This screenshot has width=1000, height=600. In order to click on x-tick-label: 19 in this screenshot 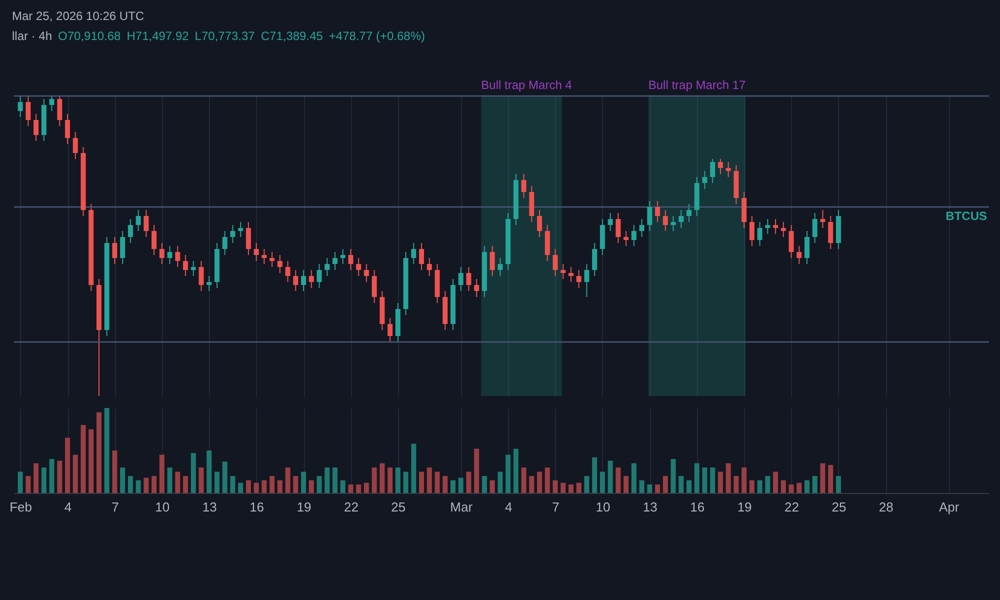, I will do `click(304, 507)`.